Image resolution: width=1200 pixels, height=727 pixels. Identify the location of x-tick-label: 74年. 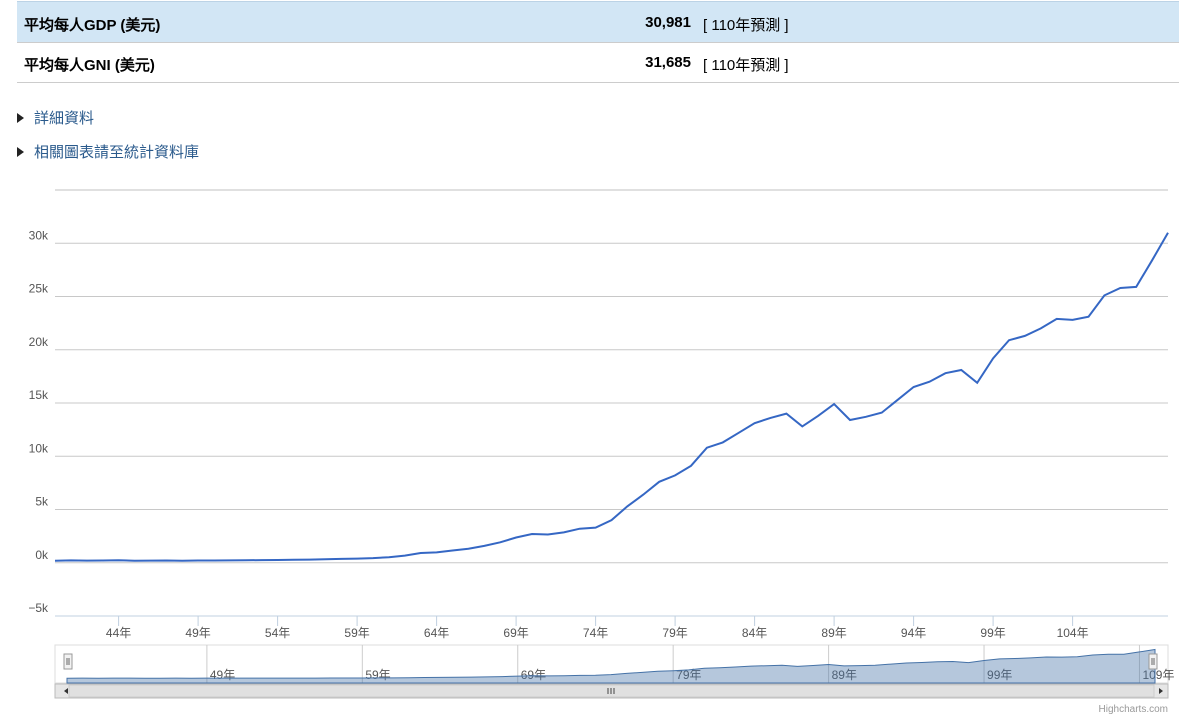
(595, 633).